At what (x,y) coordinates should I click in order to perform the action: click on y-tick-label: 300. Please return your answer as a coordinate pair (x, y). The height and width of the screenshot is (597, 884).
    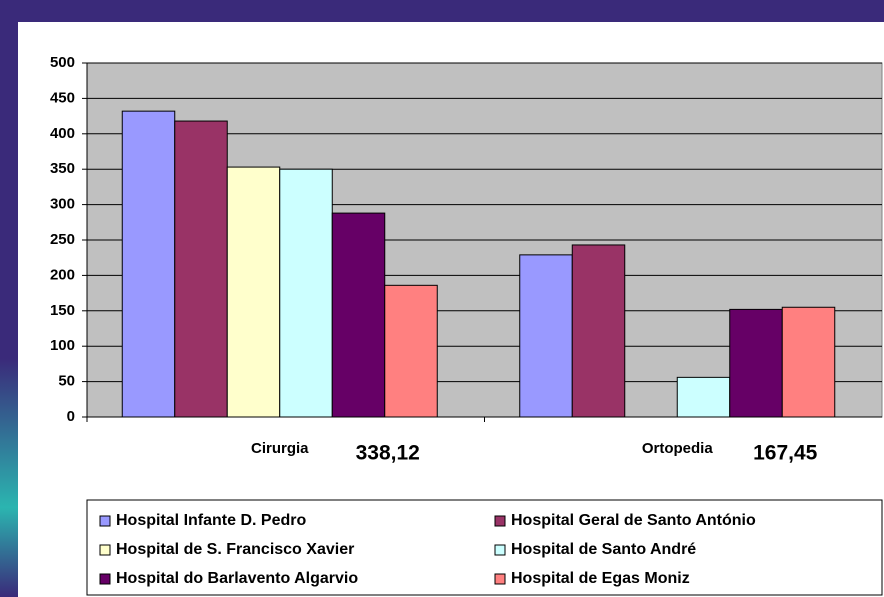
    Looking at the image, I should click on (62, 204).